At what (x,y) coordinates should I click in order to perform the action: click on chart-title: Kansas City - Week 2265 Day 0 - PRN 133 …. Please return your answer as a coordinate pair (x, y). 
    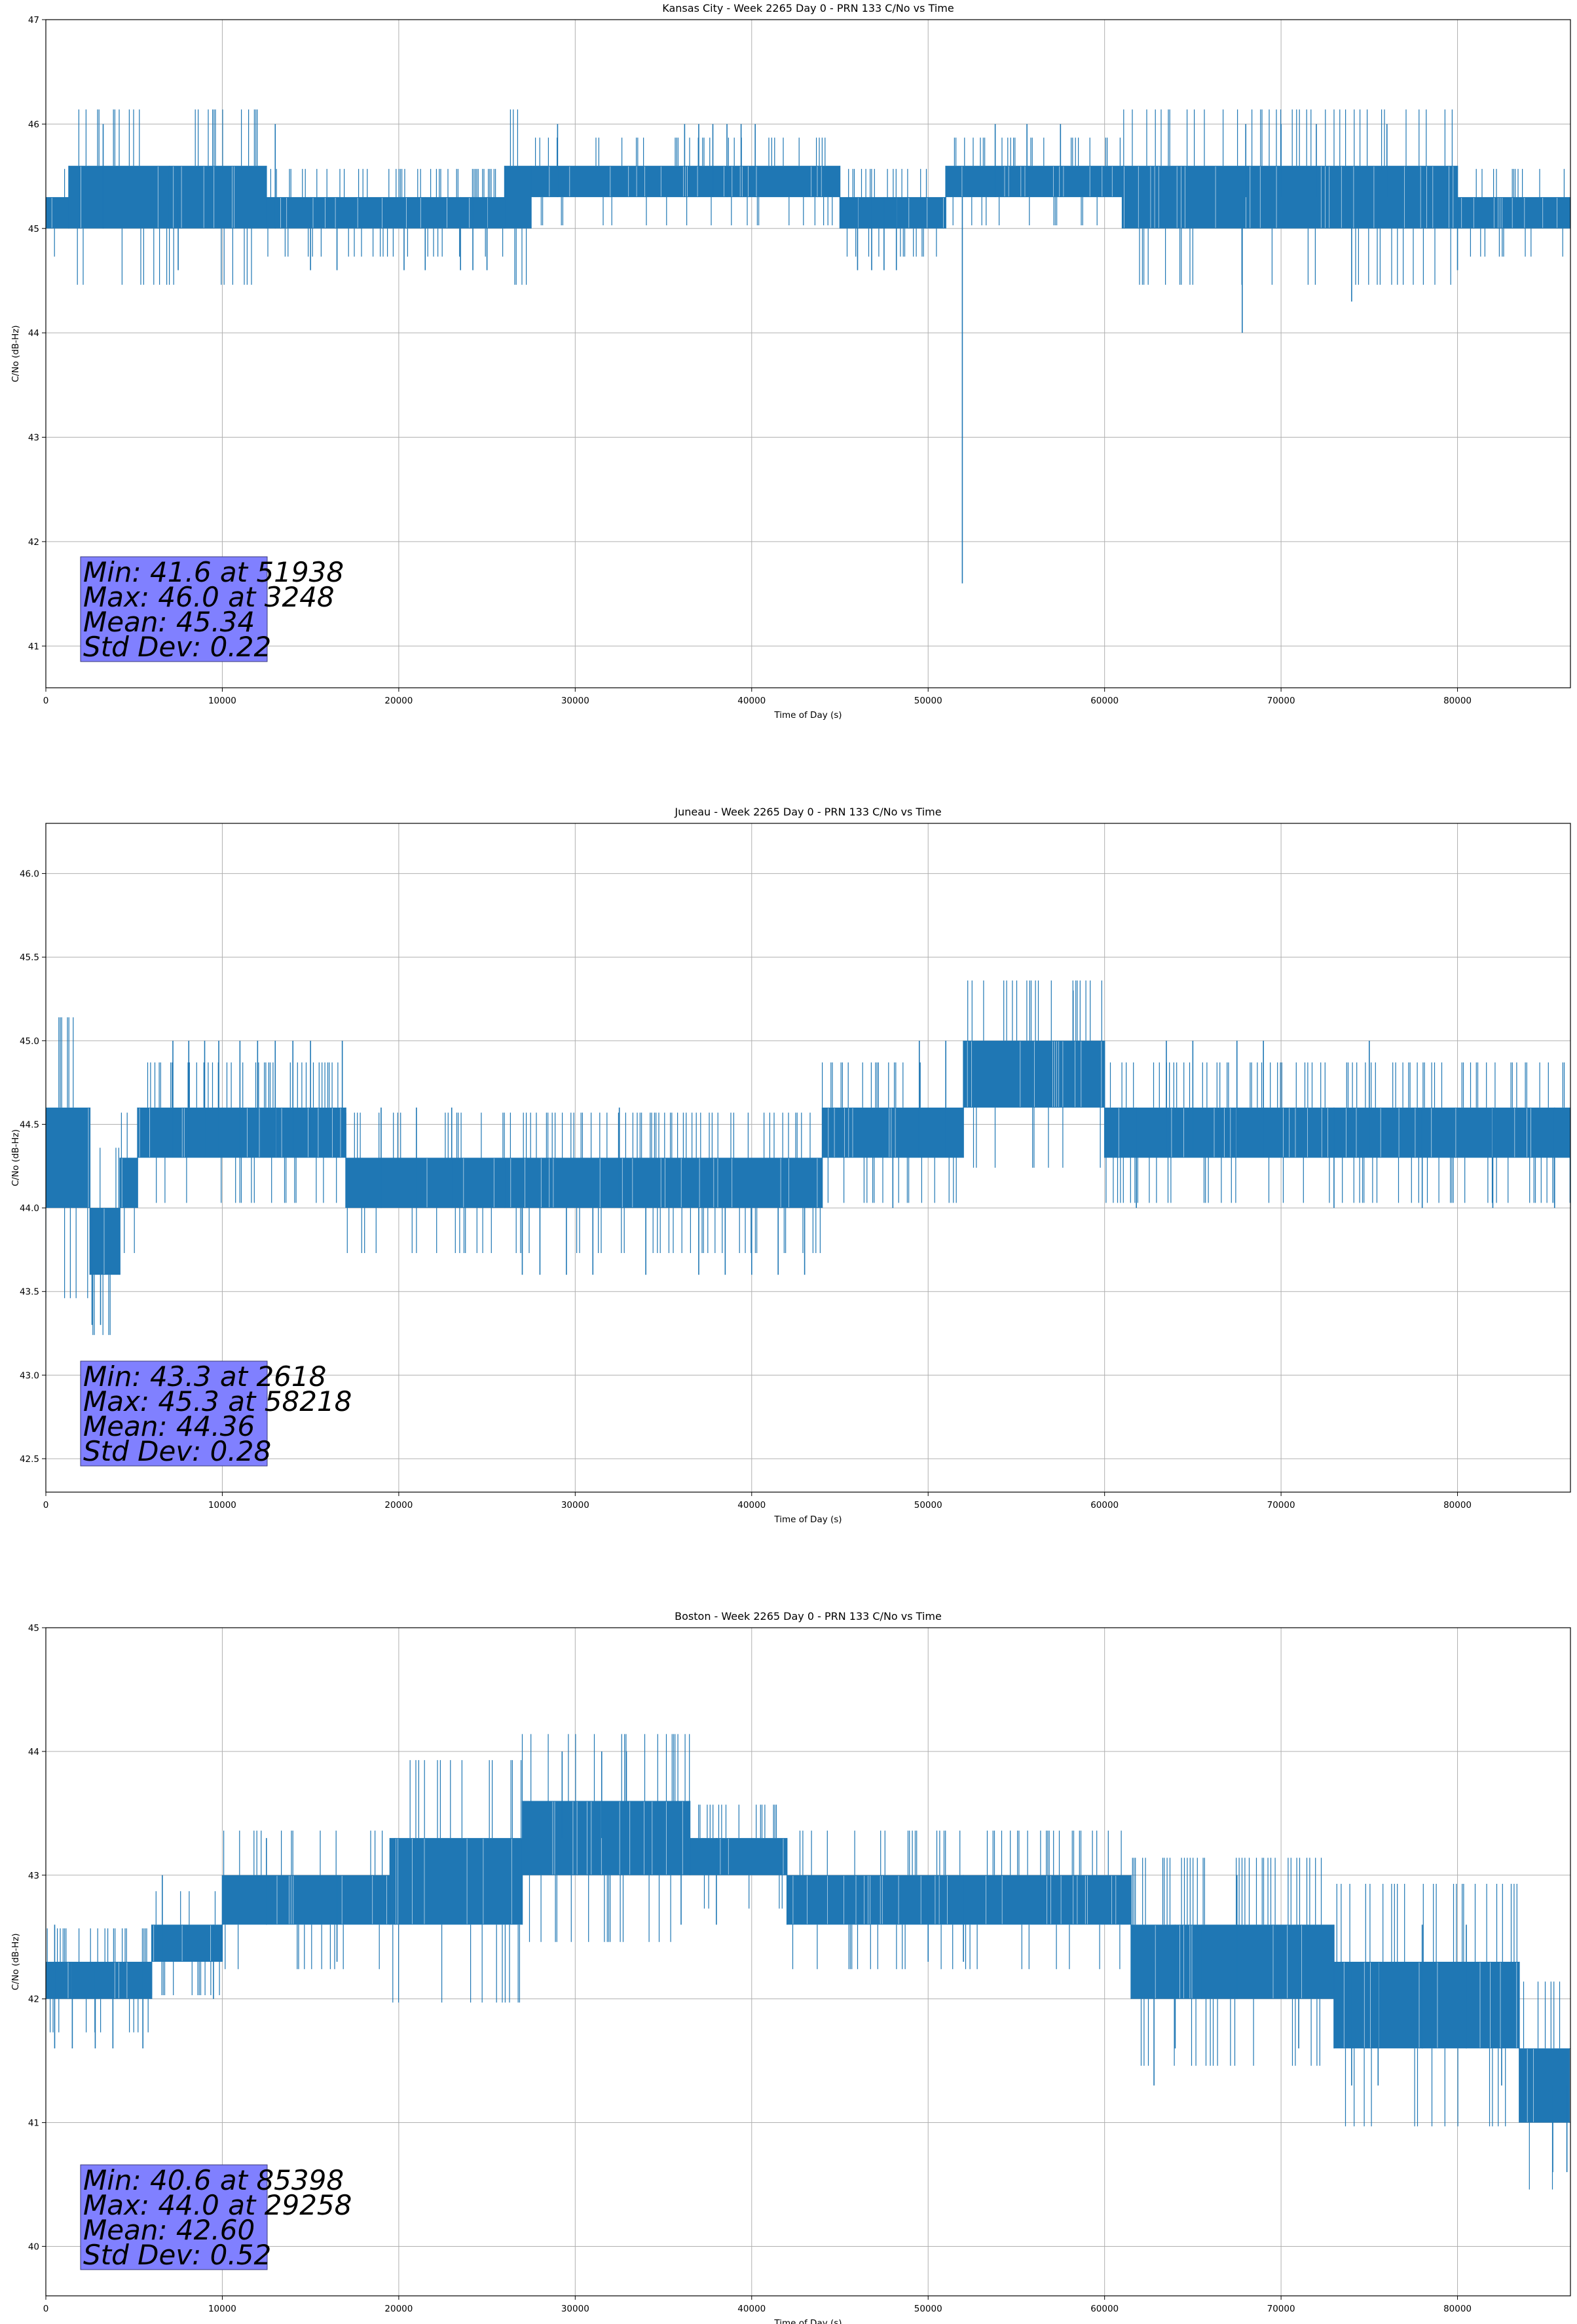
    Looking at the image, I should click on (808, 8).